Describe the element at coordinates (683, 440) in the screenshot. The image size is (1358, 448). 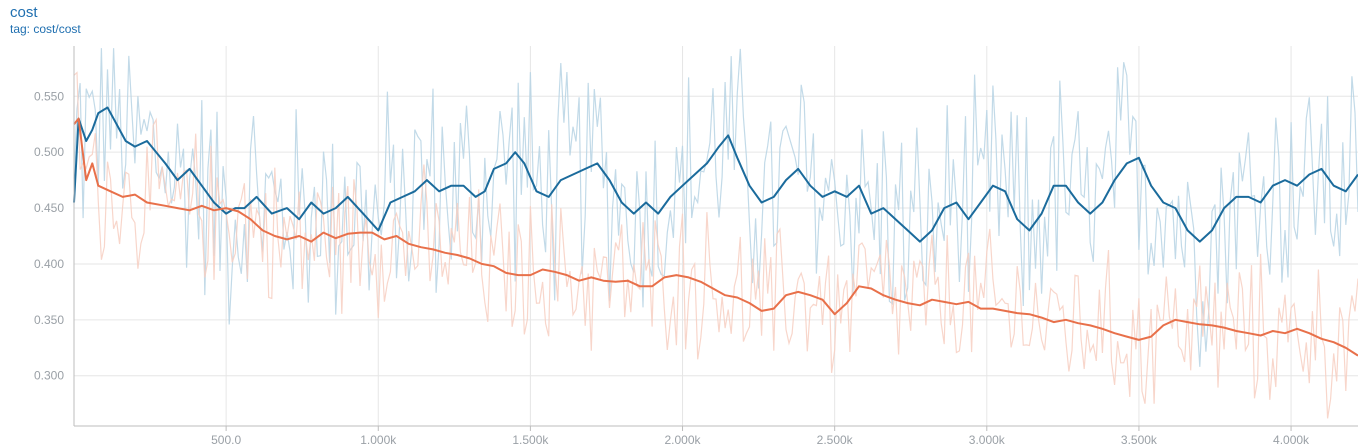
I see `x-tick-label: 2.000k` at that location.